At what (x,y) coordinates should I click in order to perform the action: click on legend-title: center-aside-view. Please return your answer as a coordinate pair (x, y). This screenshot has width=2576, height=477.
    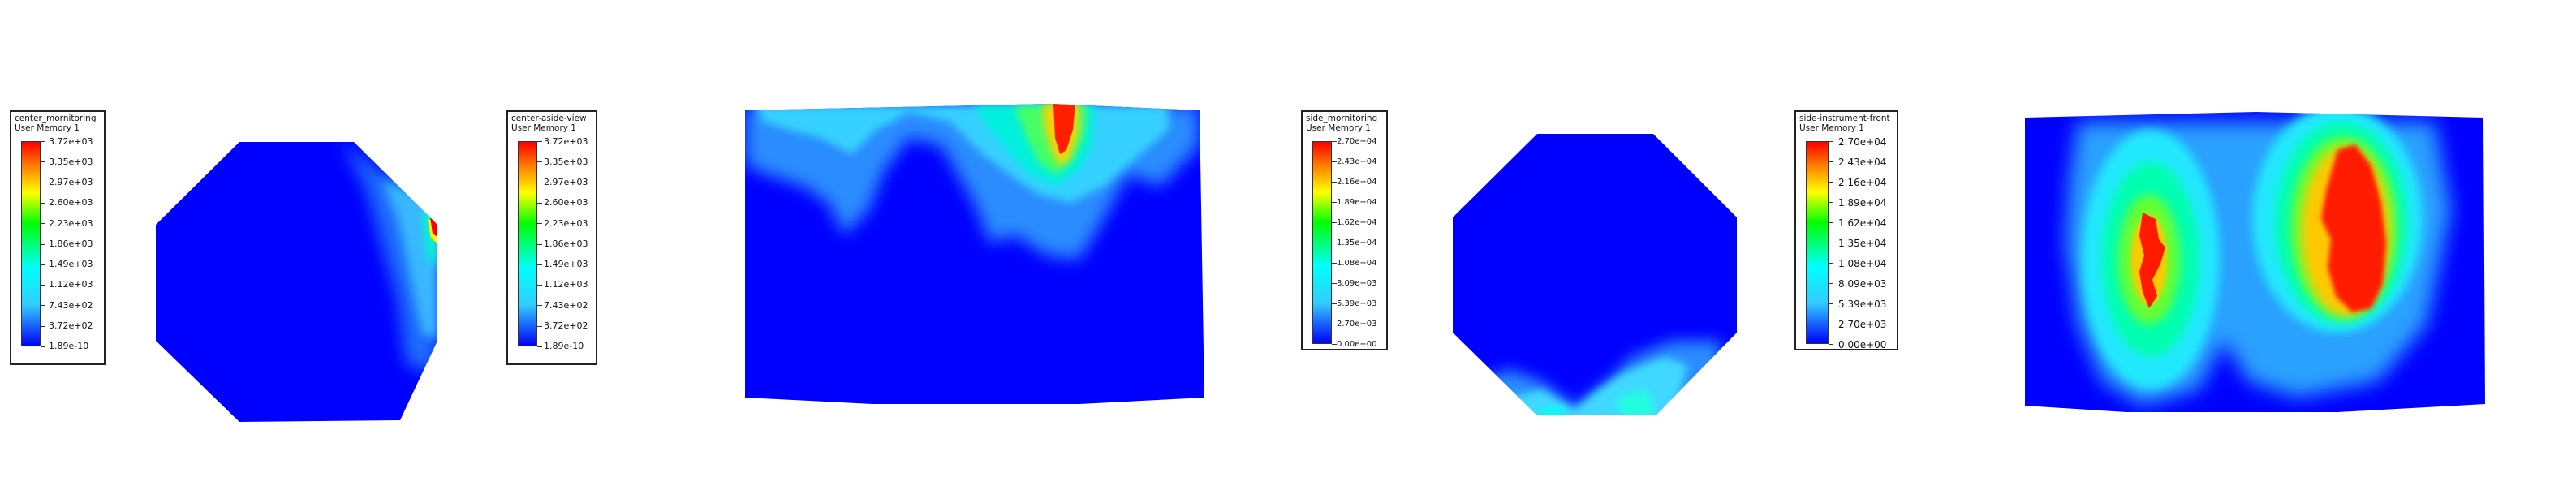
    Looking at the image, I should click on (549, 118).